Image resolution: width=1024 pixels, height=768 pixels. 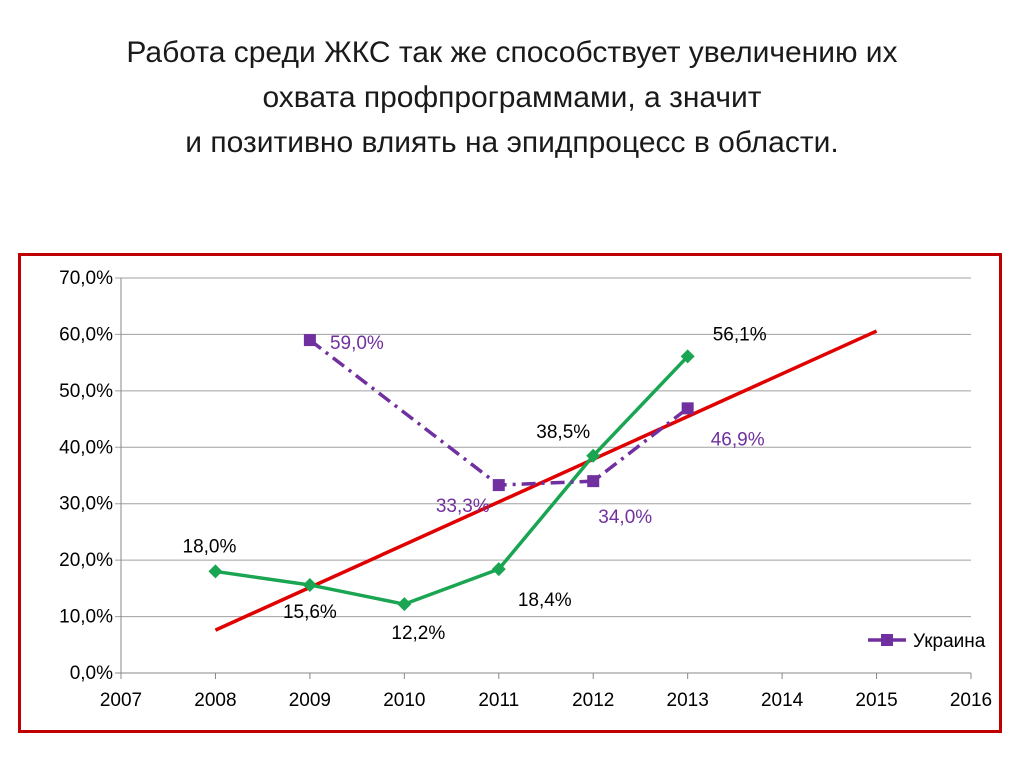 What do you see at coordinates (738, 439) in the screenshot?
I see `data-label: 46,9%` at bounding box center [738, 439].